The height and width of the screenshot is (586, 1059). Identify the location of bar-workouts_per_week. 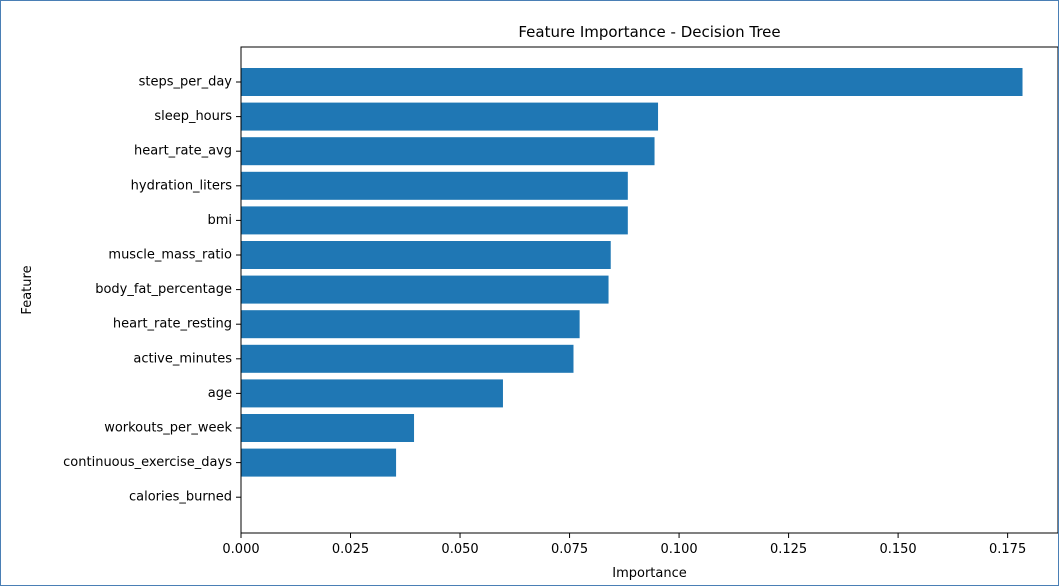
(328, 428).